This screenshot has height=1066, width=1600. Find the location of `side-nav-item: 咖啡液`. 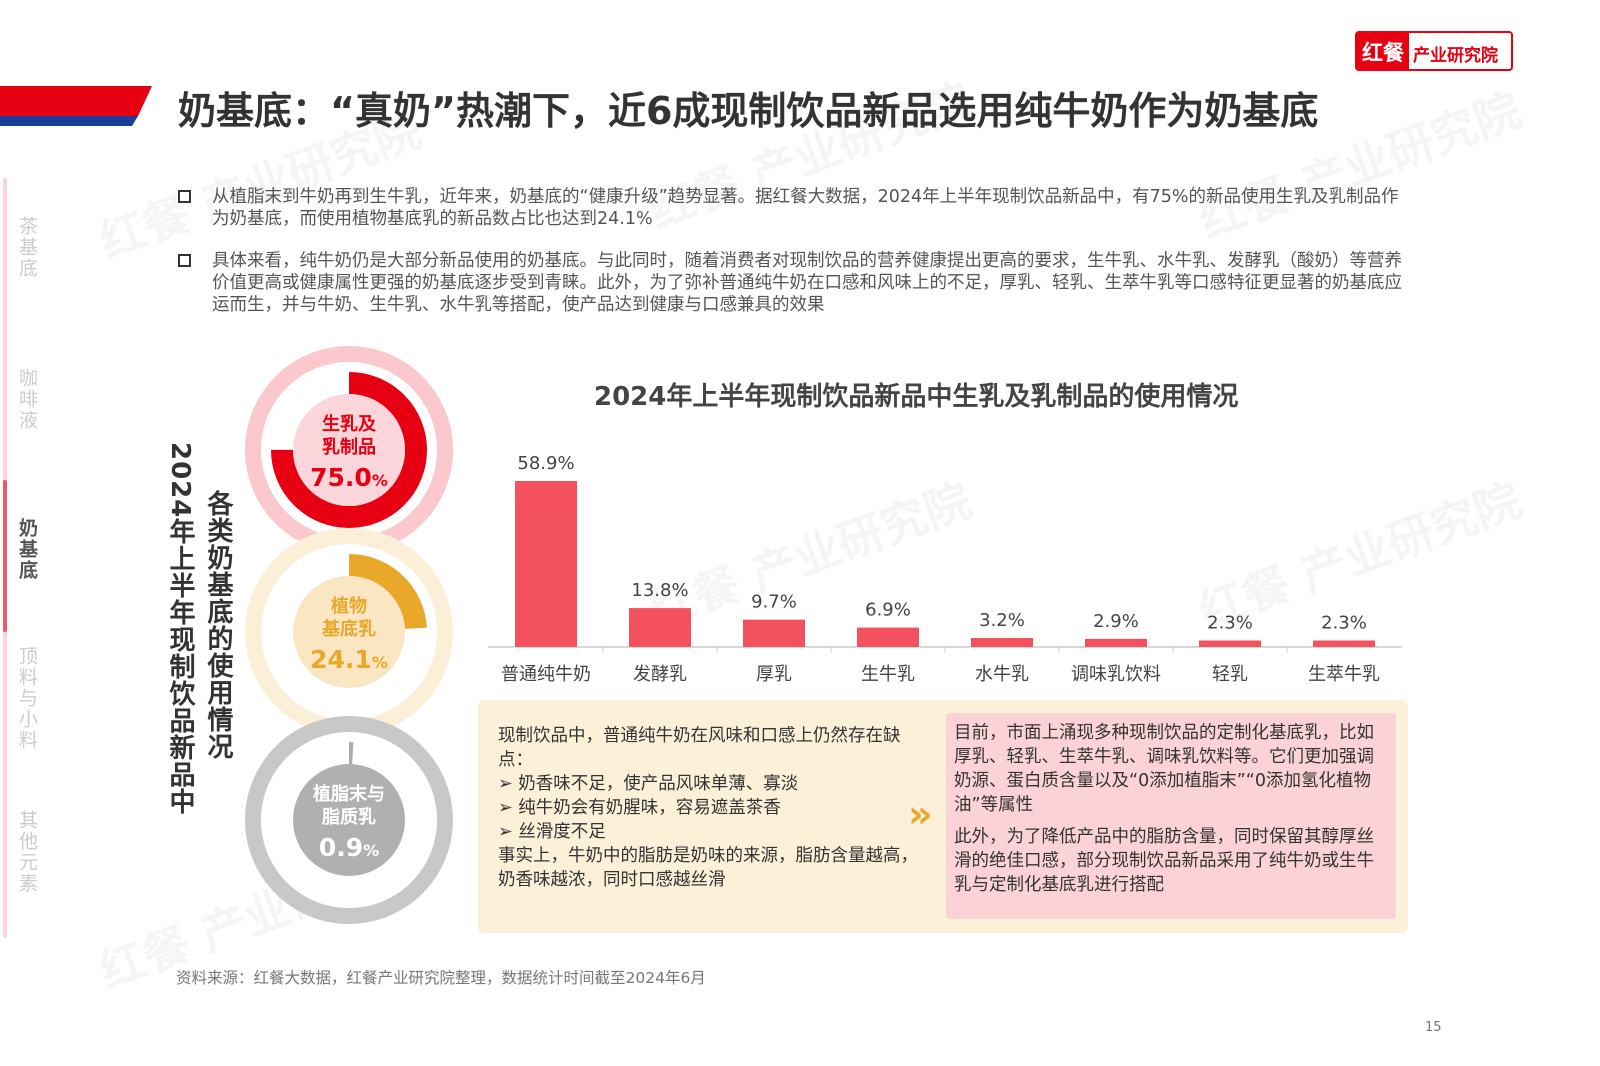

side-nav-item: 咖啡液 is located at coordinates (27, 399).